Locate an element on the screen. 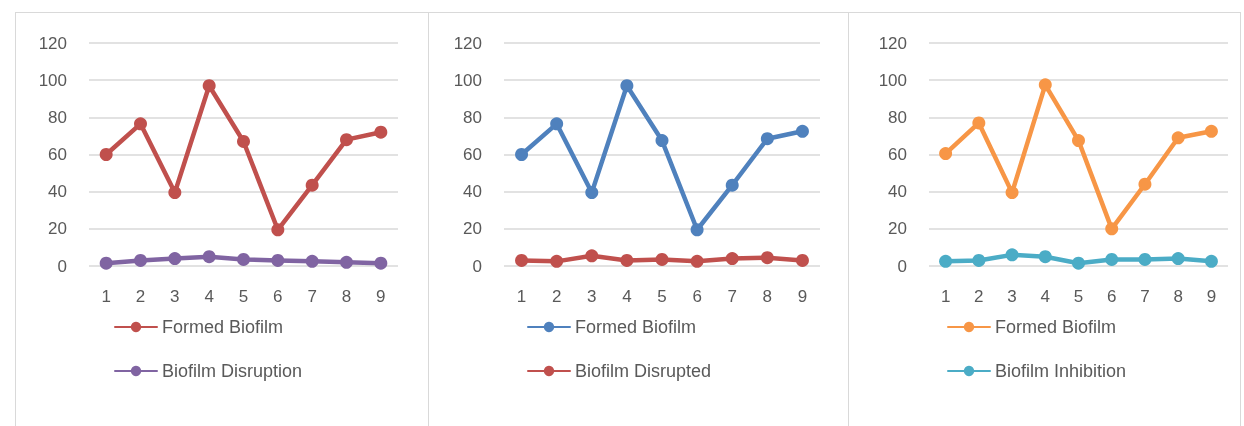  legend-label: Biofilm Disrupted is located at coordinates (643, 371).